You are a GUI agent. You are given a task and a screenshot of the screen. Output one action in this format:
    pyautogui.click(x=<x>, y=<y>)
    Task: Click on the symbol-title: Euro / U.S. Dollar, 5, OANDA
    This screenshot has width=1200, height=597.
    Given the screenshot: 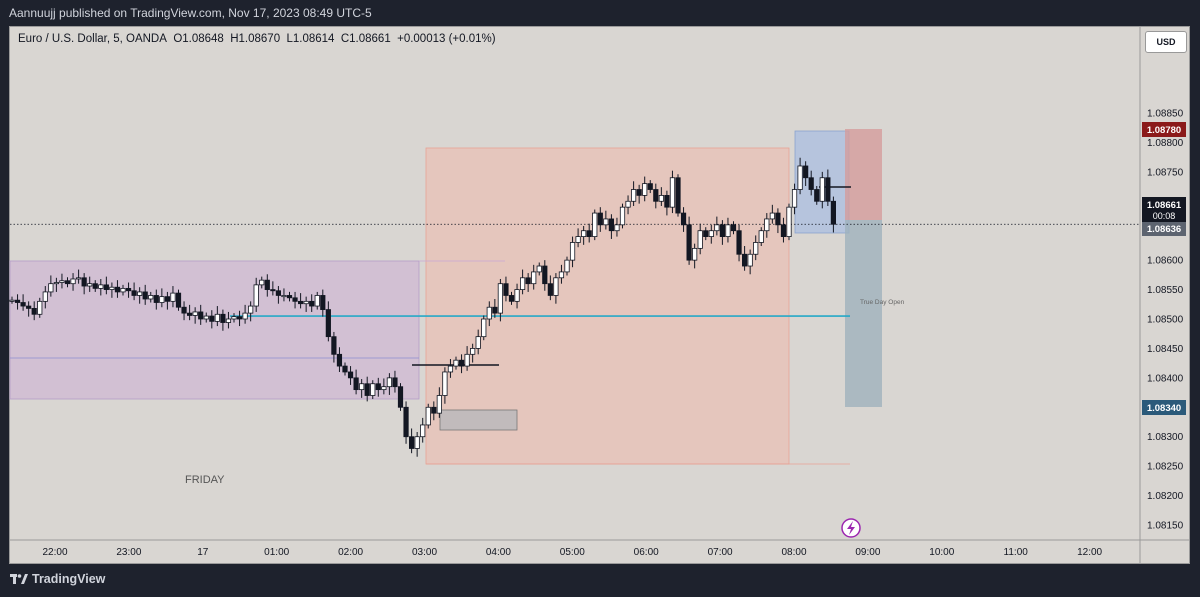 What is the action you would take?
    pyautogui.click(x=92, y=39)
    